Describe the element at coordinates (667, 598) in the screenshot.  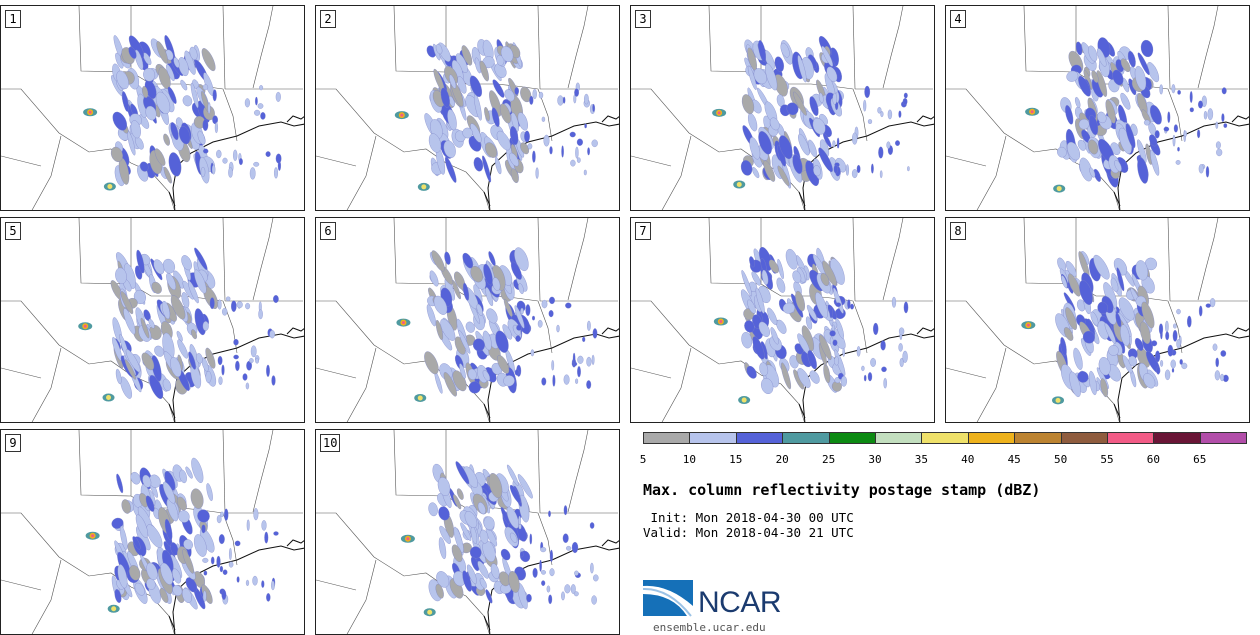
I see `ncar-swoosh-icon` at that location.